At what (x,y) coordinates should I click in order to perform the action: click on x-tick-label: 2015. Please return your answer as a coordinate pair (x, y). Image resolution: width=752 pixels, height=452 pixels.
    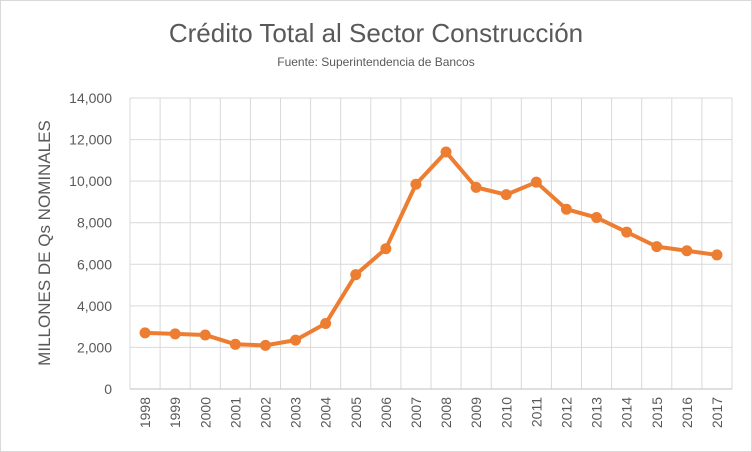
    Looking at the image, I should click on (657, 412).